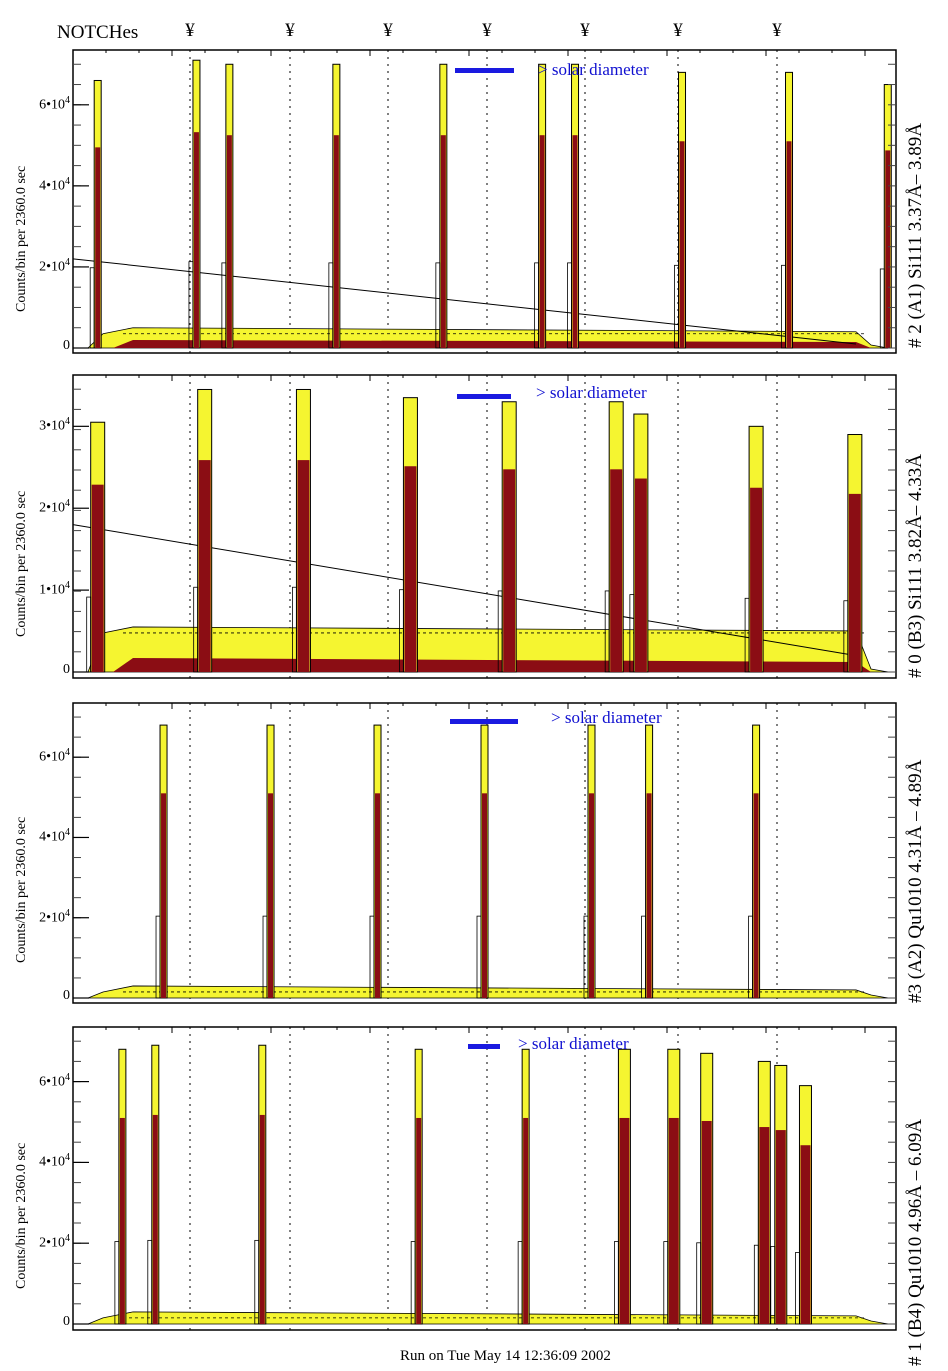 This screenshot has height=1371, width=948. I want to click on panel-title: #3 (A2) Qu1010 4.31Å – 4.89Å, so click(915, 881).